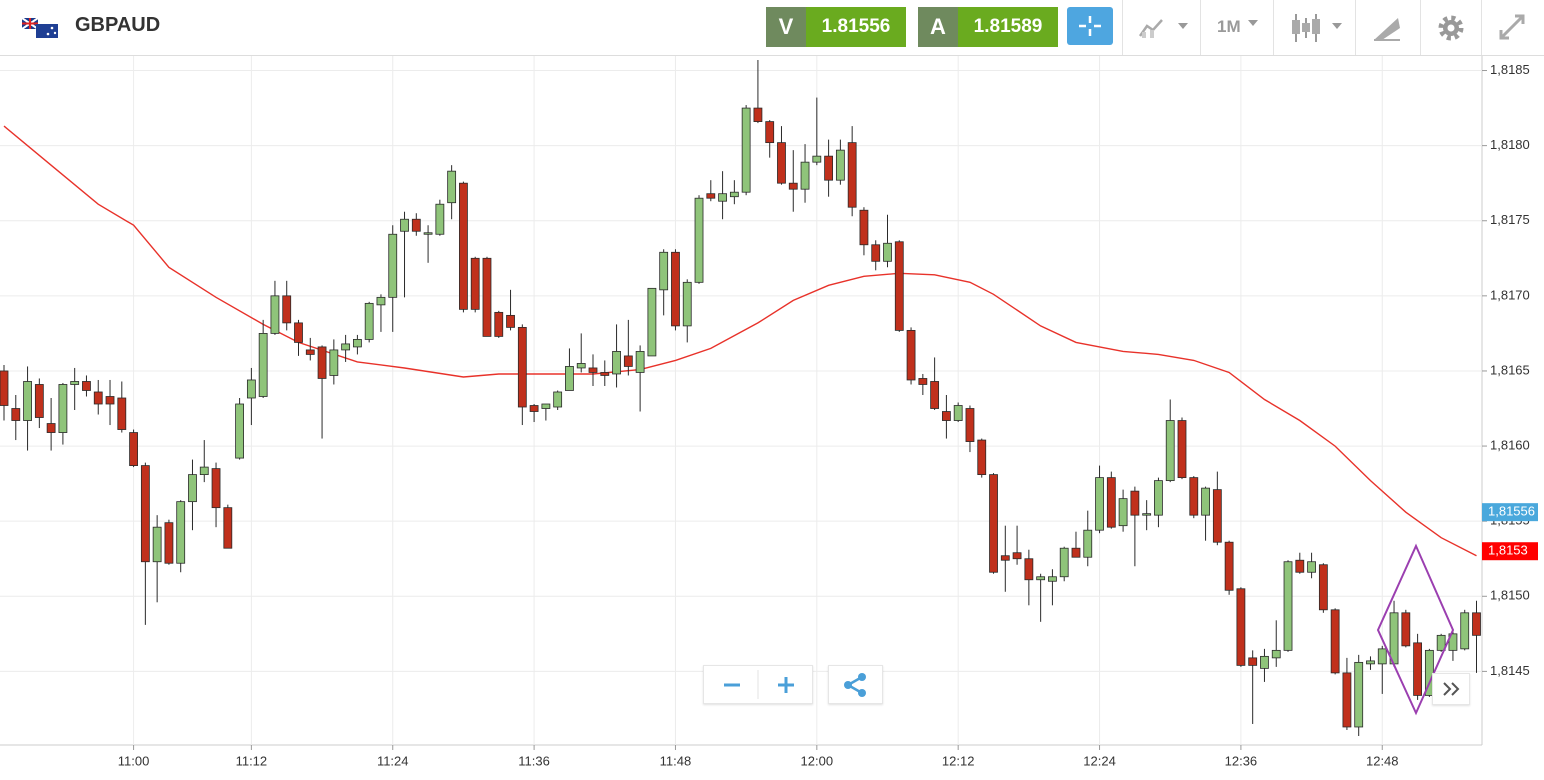  I want to click on fullscreen-button, so click(1512, 27).